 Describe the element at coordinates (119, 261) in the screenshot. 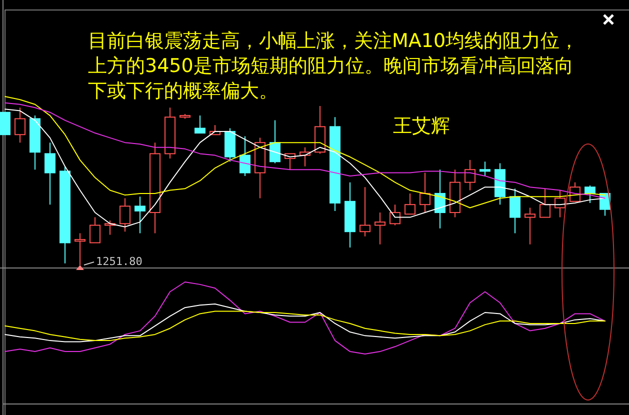

I see `annotation: 1251.80` at that location.